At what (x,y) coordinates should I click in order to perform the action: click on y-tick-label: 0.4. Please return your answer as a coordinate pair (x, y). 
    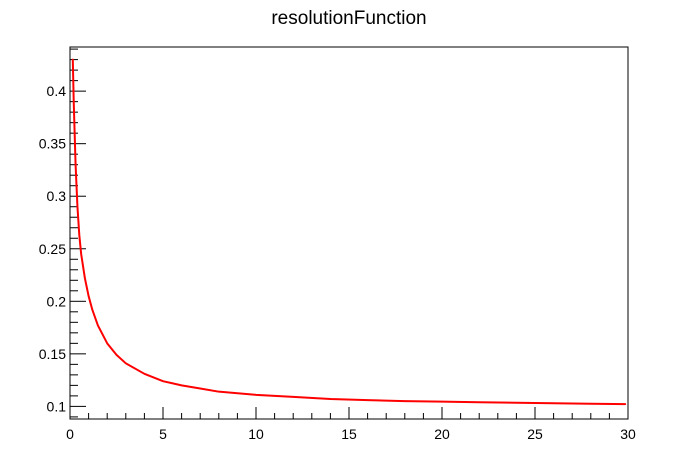
    Looking at the image, I should click on (57, 91).